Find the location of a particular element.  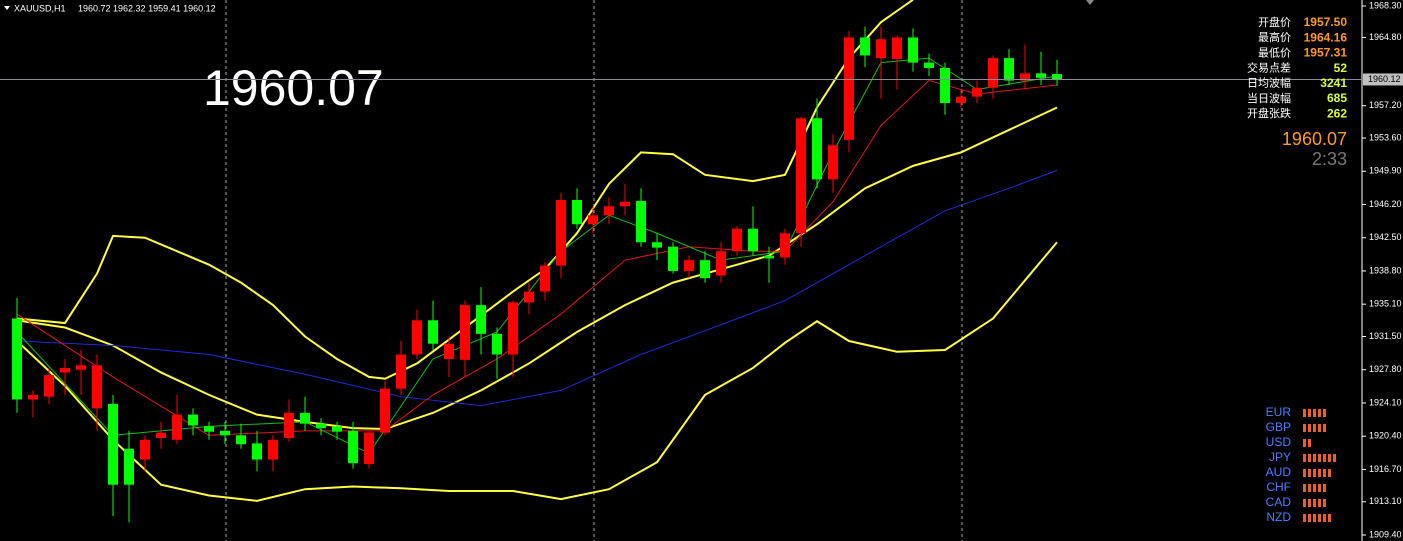

info-value: 262 is located at coordinates (1337, 113).